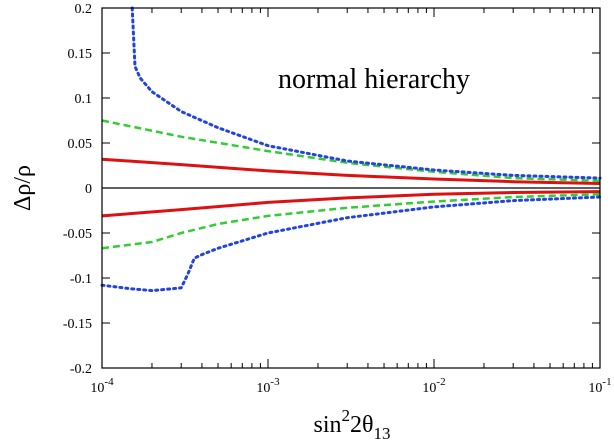  I want to click on y-tick-label: 0.05, so click(80, 144).